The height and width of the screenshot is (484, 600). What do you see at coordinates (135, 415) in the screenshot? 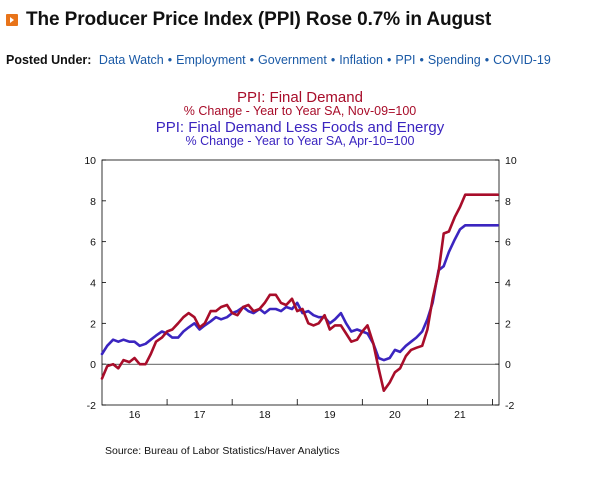
I see `x-tick-label: 16` at bounding box center [135, 415].